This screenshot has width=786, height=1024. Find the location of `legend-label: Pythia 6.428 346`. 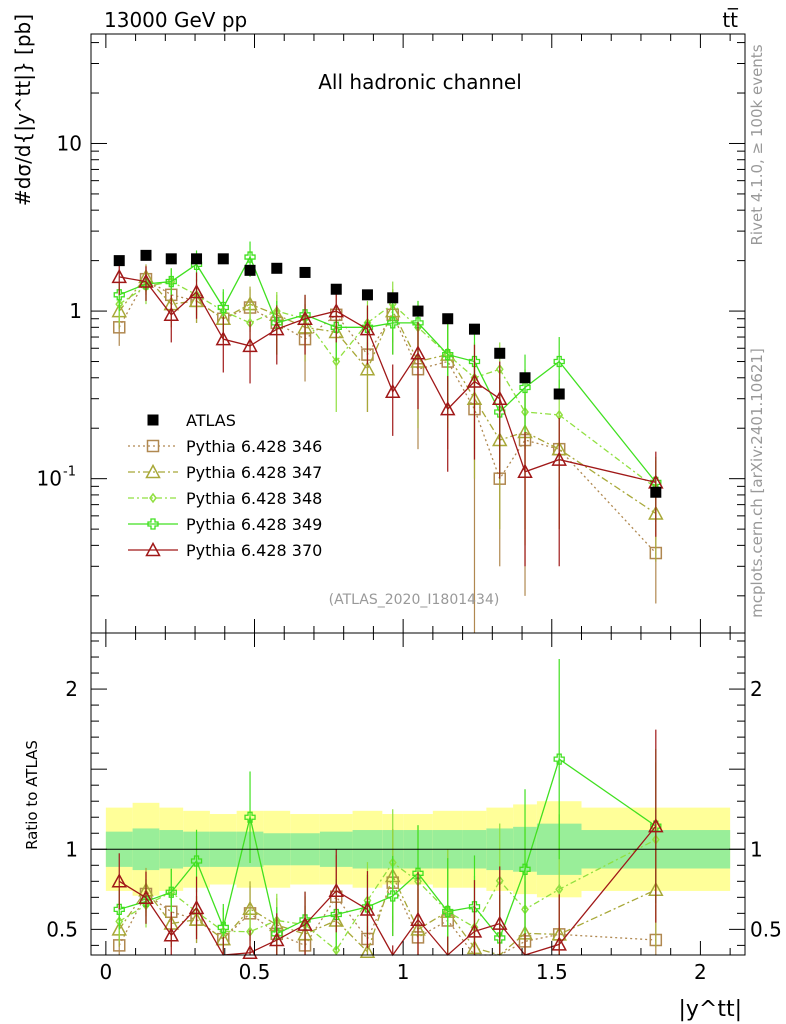

legend-label: Pythia 6.428 346 is located at coordinates (254, 446).